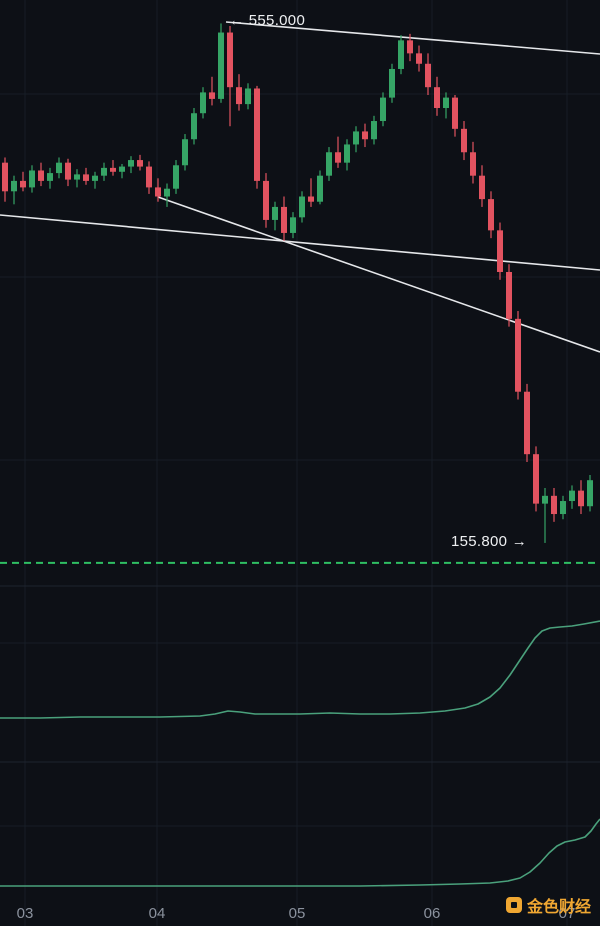 The image size is (600, 926). What do you see at coordinates (267, 20) in the screenshot?
I see `price-annotation-high: ← 555.000` at bounding box center [267, 20].